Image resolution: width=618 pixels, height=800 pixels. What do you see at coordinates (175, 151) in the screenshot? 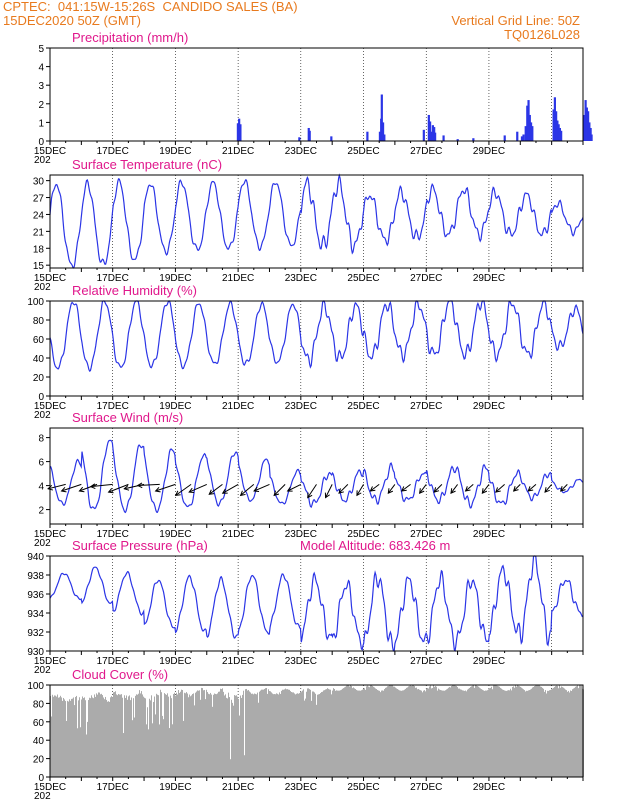
I see `x-tick-label: 19DEC` at bounding box center [175, 151].